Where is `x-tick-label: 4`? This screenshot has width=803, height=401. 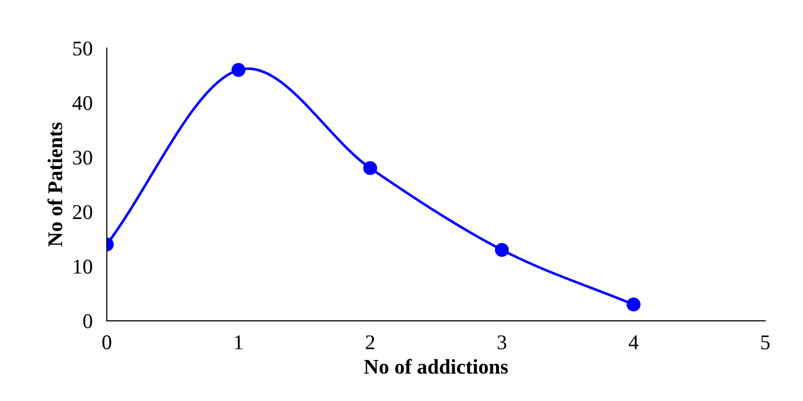
x-tick-label: 4 is located at coordinates (633, 342).